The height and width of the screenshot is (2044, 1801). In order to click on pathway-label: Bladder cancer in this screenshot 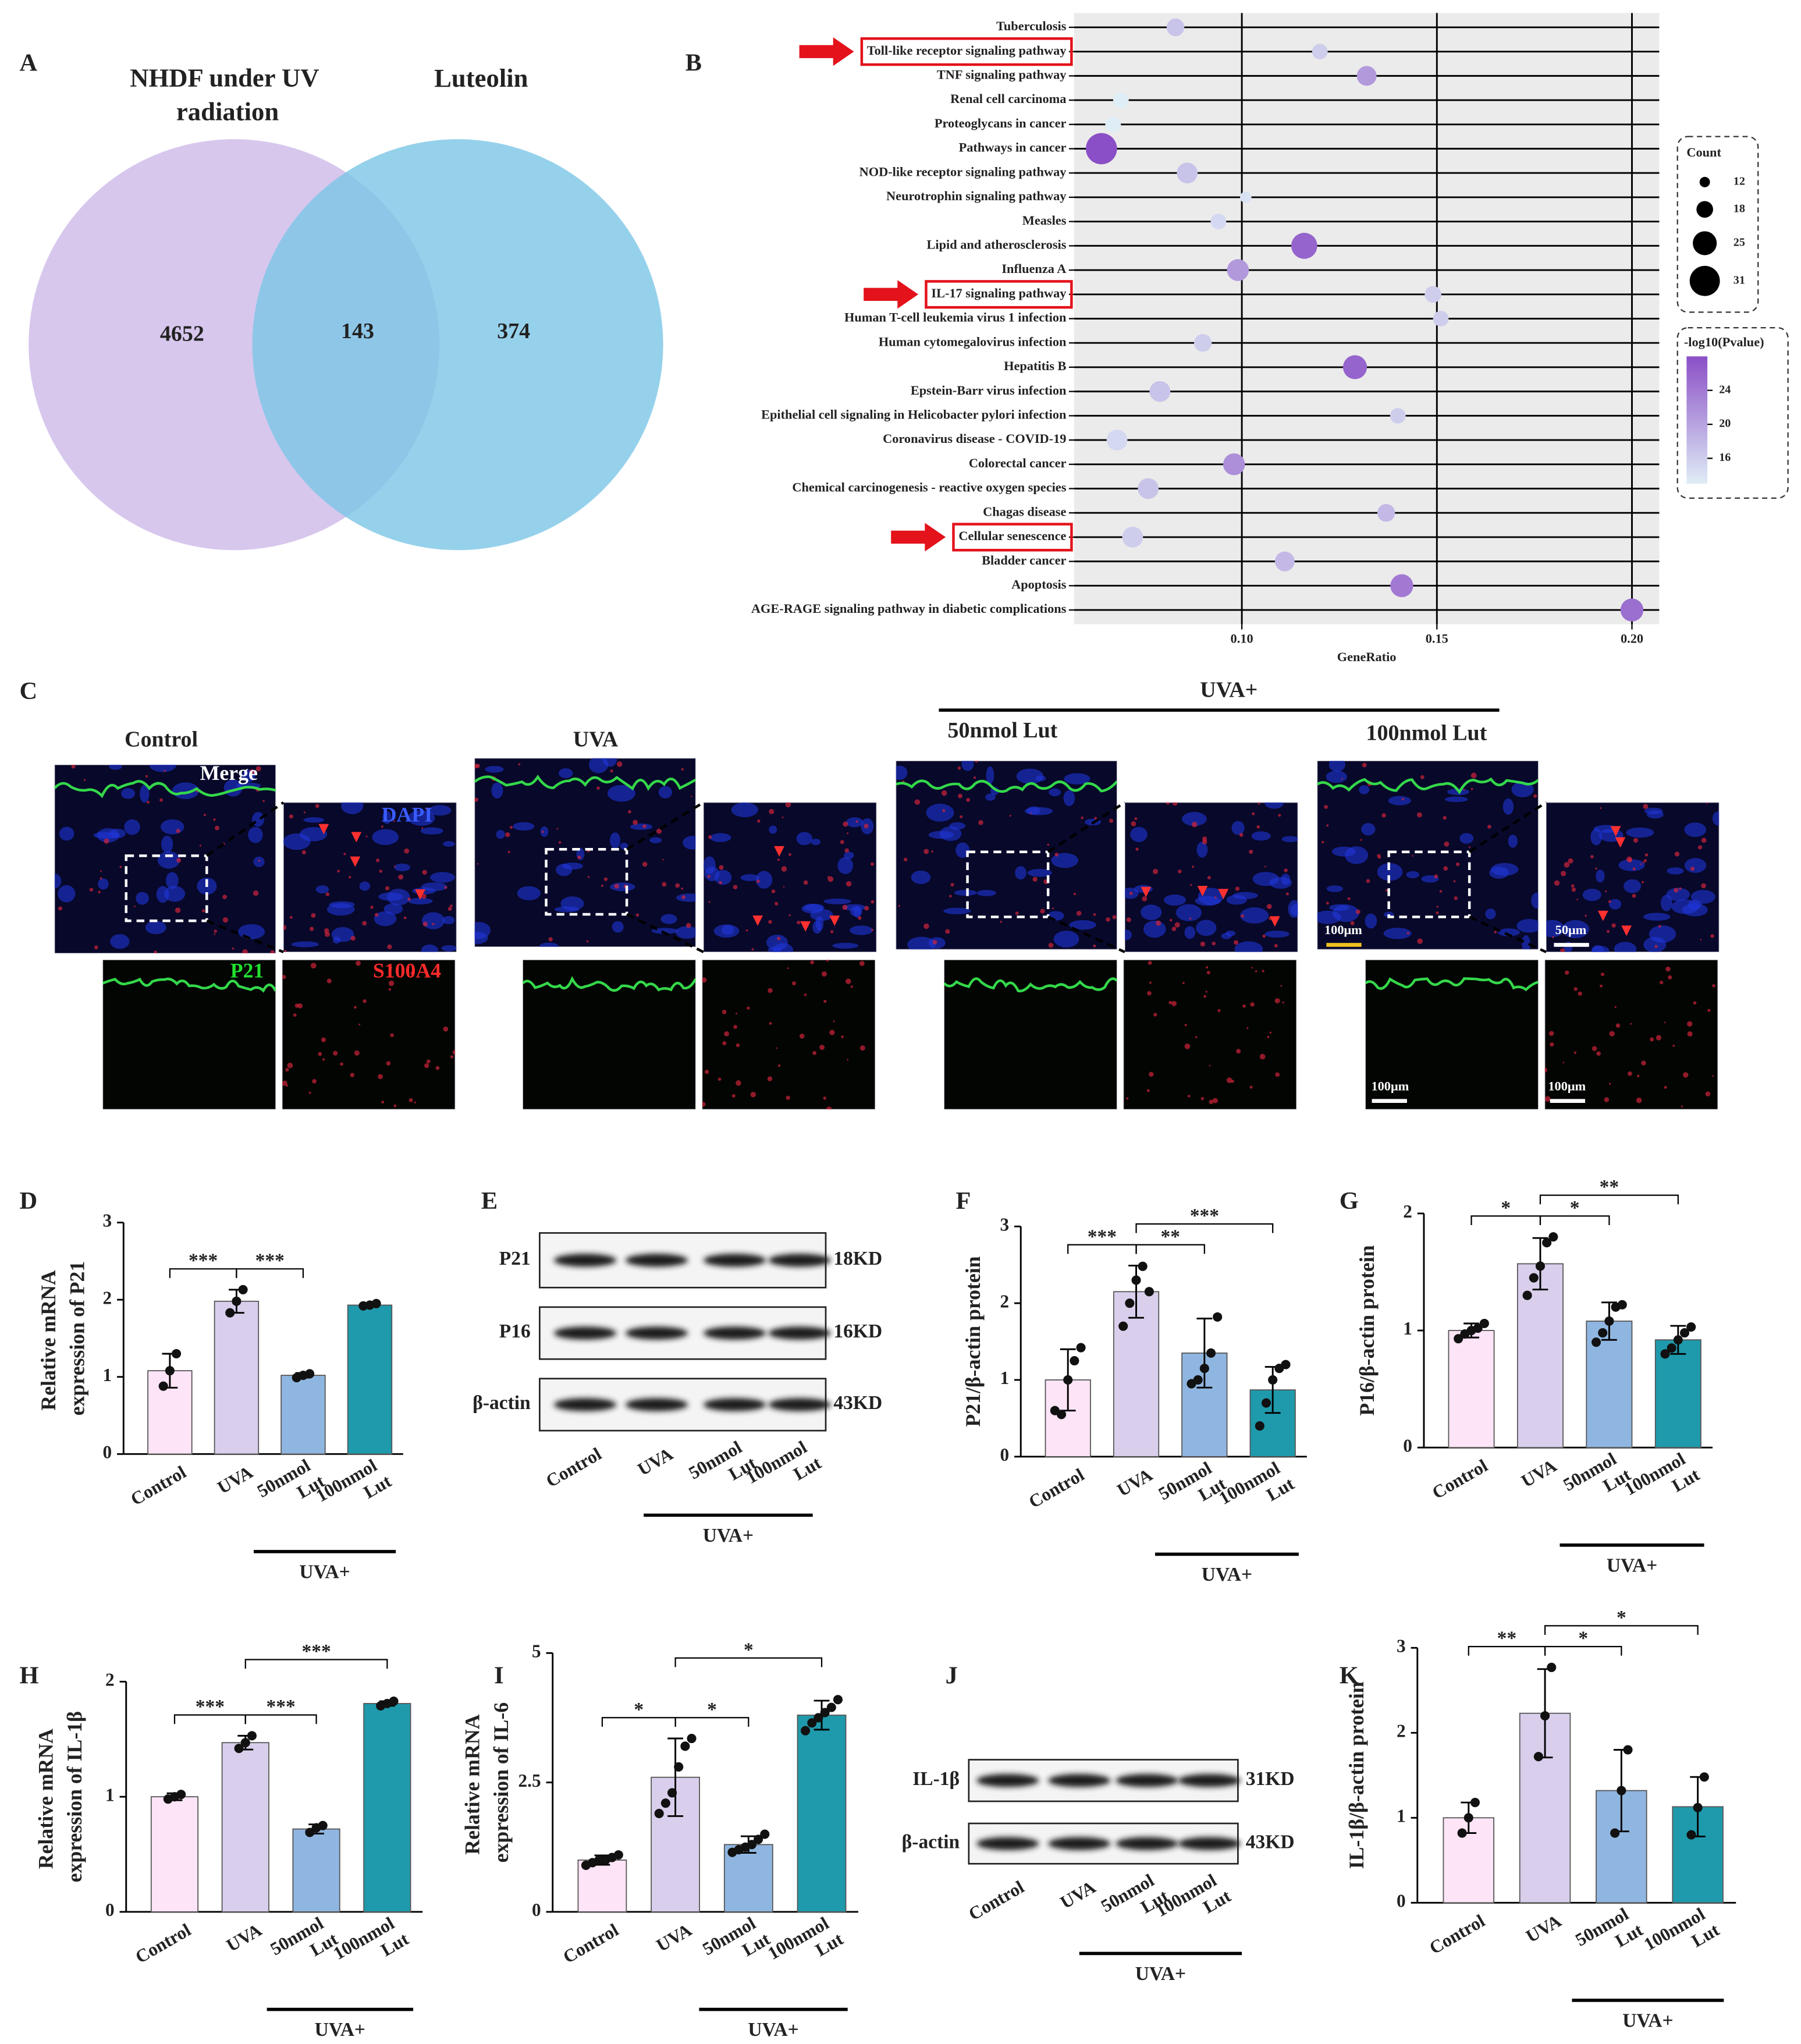, I will do `click(1024, 560)`.